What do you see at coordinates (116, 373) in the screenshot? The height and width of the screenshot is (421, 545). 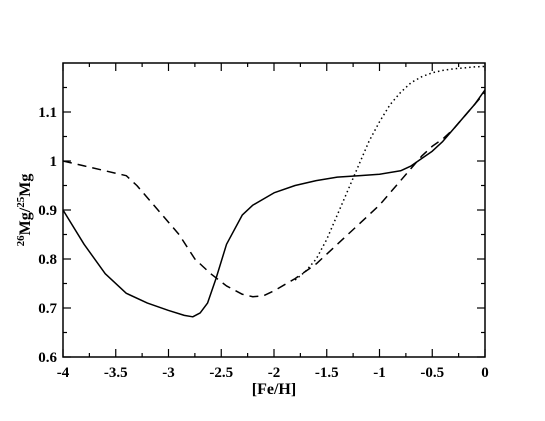 I see `x-tick-label: -3.5` at bounding box center [116, 373].